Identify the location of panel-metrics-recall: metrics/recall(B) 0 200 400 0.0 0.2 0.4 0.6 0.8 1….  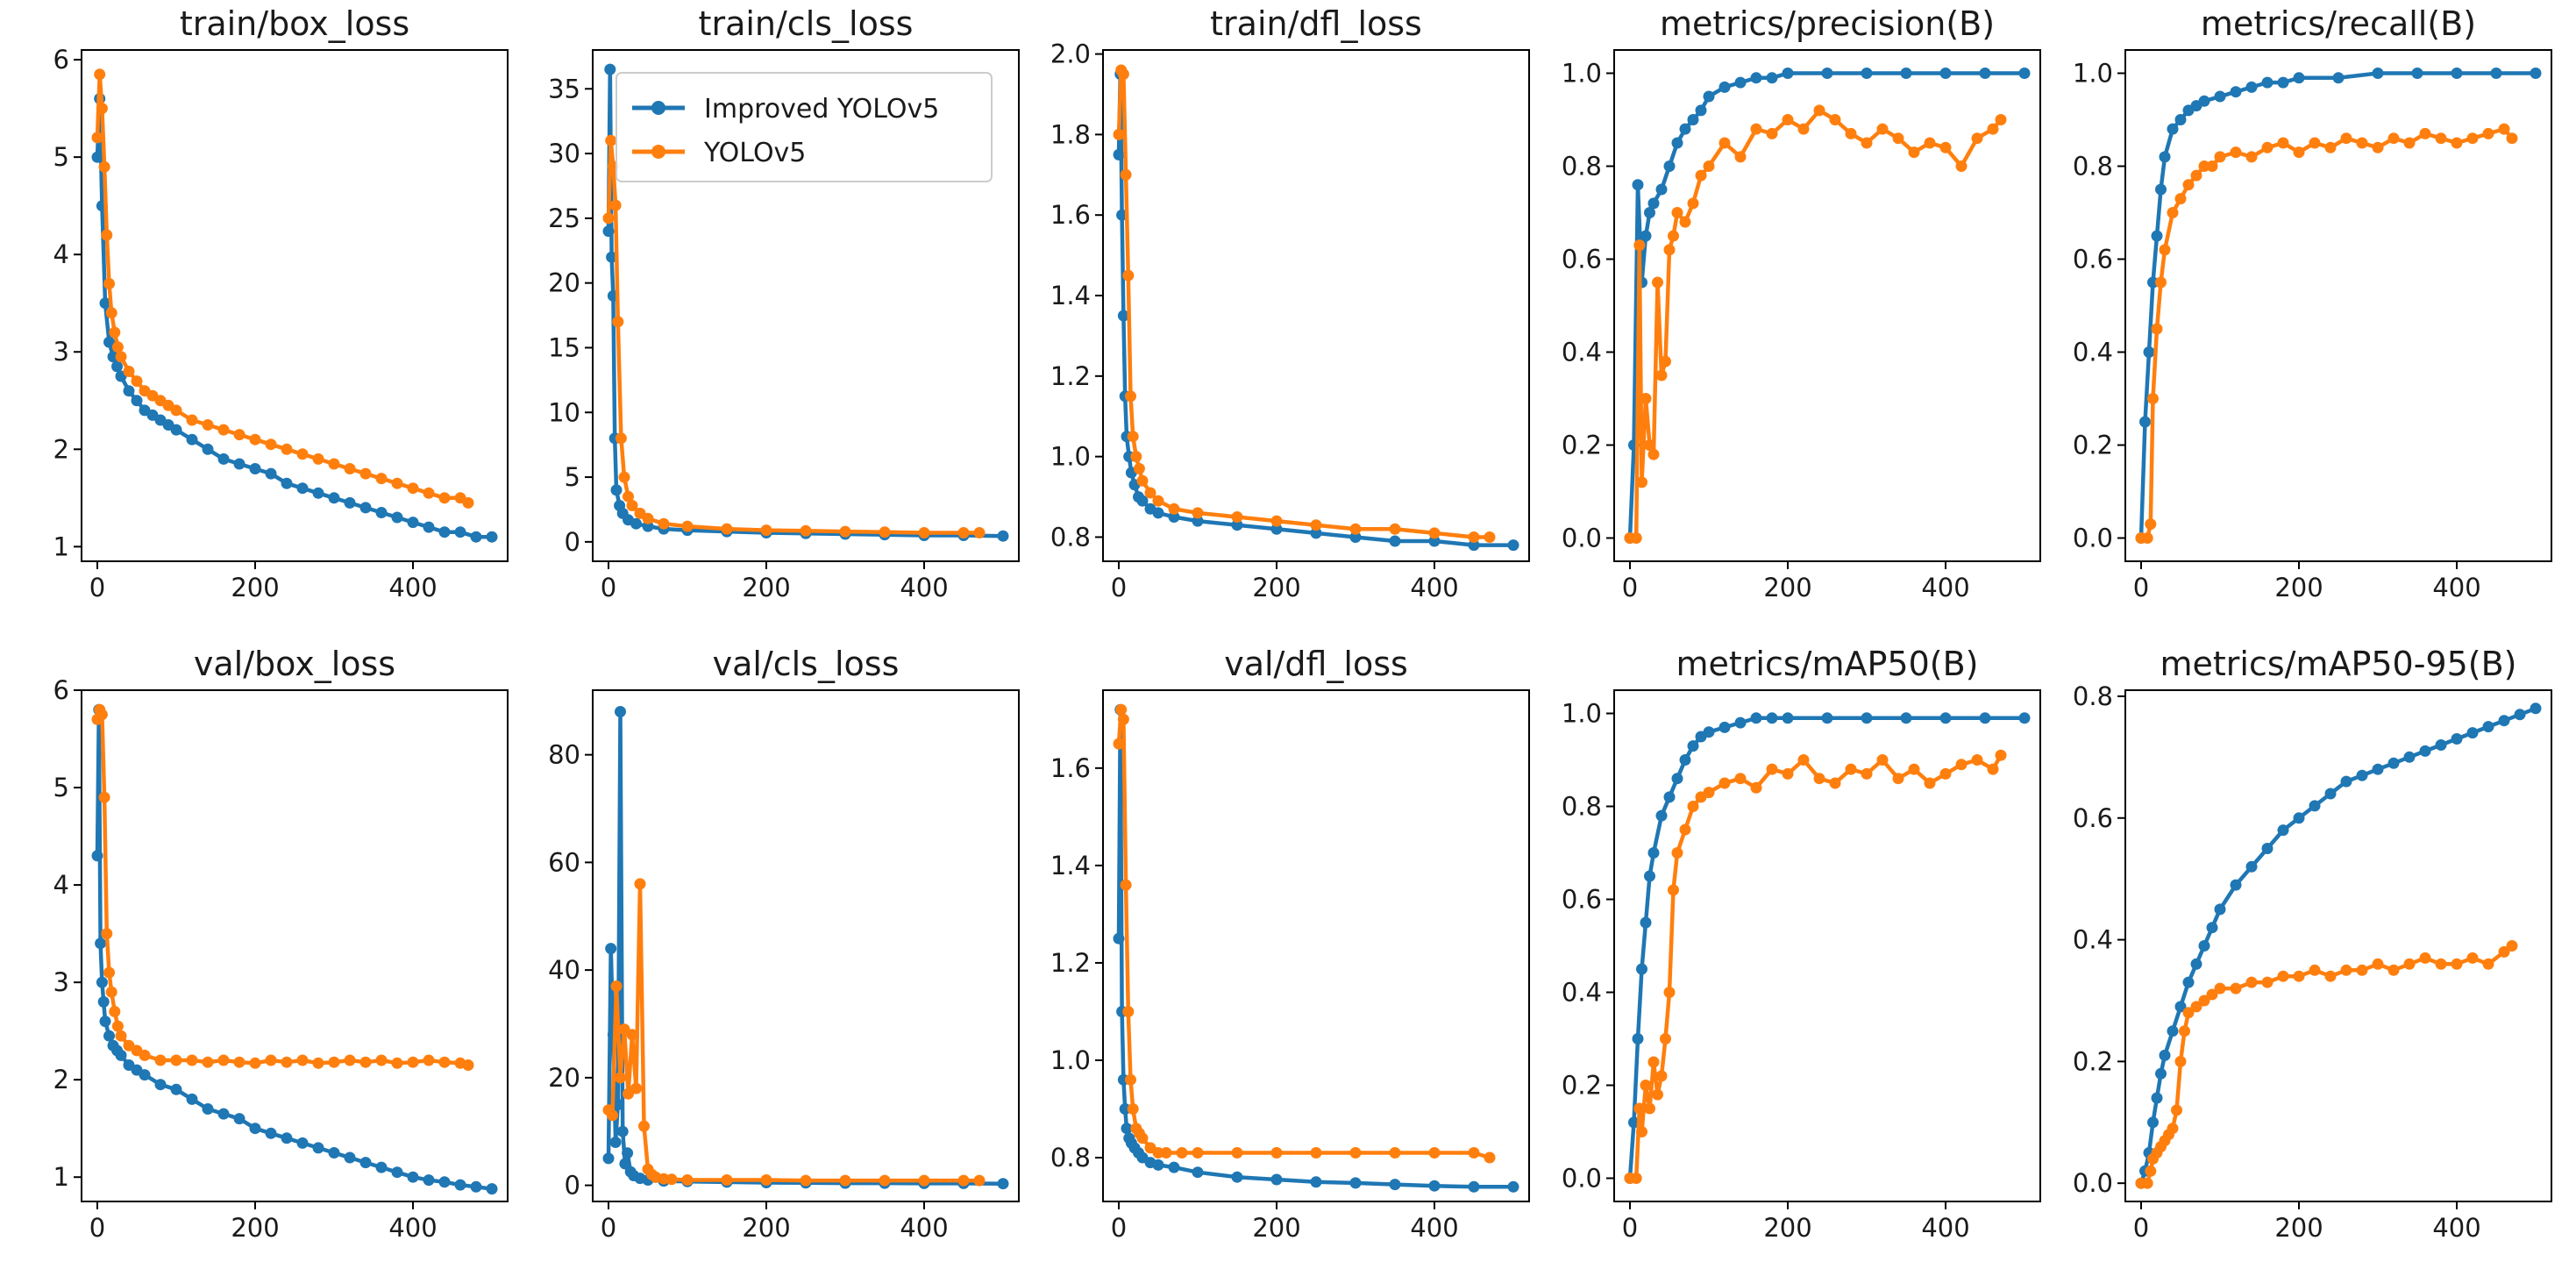
(2312, 303).